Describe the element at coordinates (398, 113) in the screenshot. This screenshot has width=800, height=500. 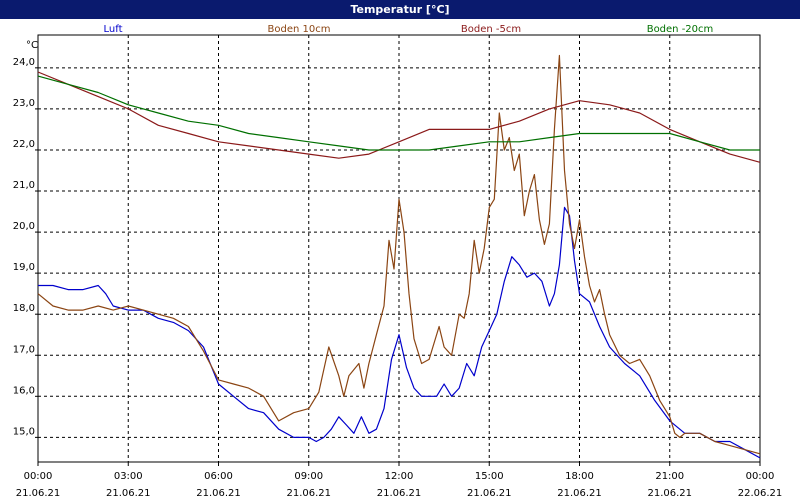
I see `series-line-boden-20cm` at that location.